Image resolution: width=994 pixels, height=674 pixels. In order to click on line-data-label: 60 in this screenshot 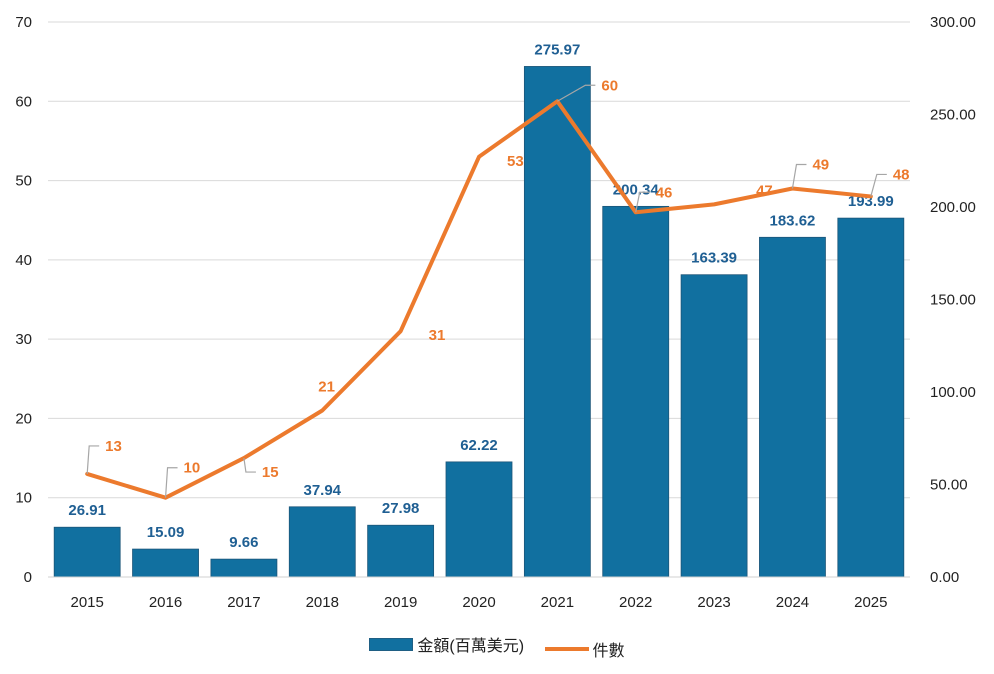, I will do `click(609, 85)`.